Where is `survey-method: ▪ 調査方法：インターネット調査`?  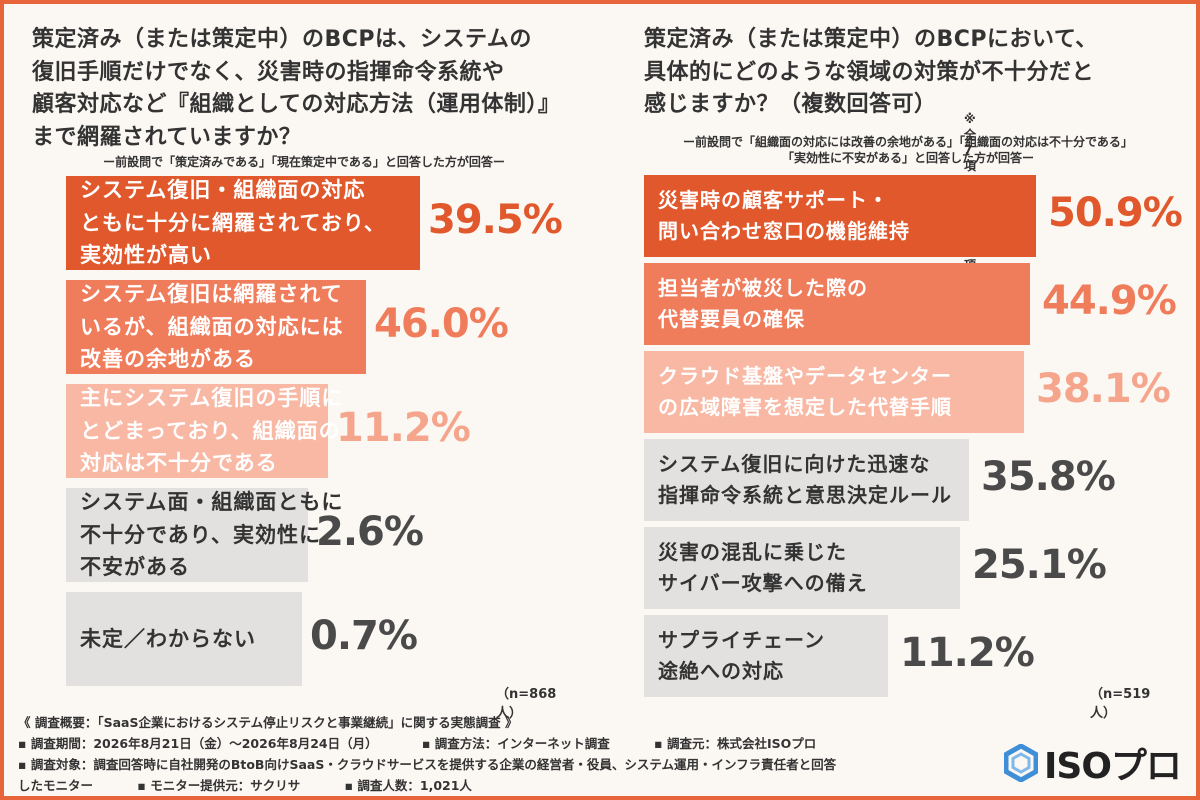
survey-method: ▪ 調査方法：インターネット調査 is located at coordinates (515, 743).